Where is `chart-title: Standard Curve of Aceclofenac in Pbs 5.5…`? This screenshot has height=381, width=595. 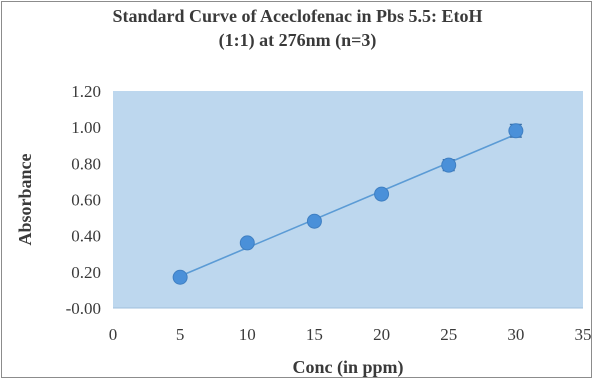
chart-title: Standard Curve of Aceclofenac in Pbs 5.5… is located at coordinates (297, 28).